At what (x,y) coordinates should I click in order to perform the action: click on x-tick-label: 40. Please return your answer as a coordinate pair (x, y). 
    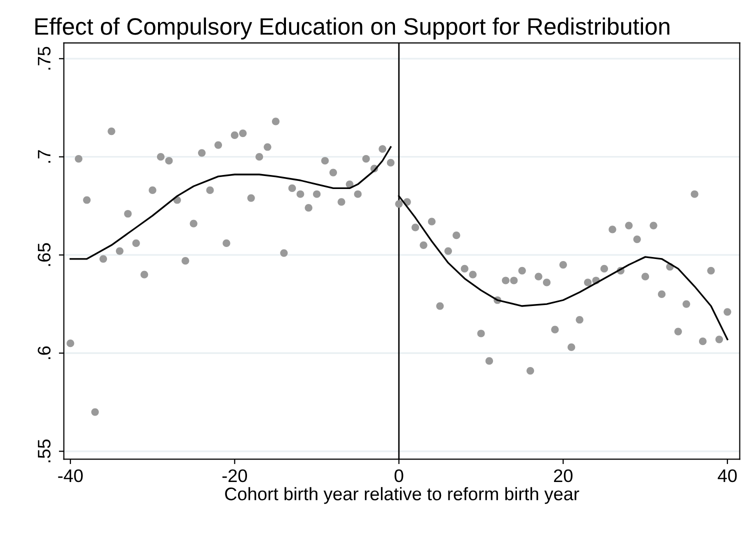
    Looking at the image, I should click on (727, 475).